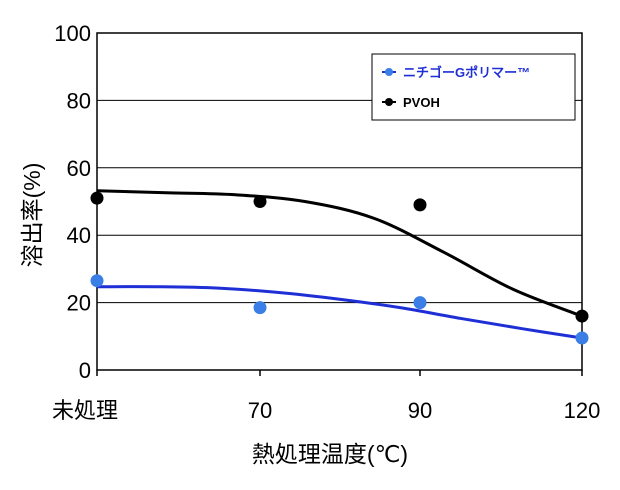 This screenshot has height=490, width=620. Describe the element at coordinates (421, 102) in the screenshot. I see `legend-label: PVOH` at that location.